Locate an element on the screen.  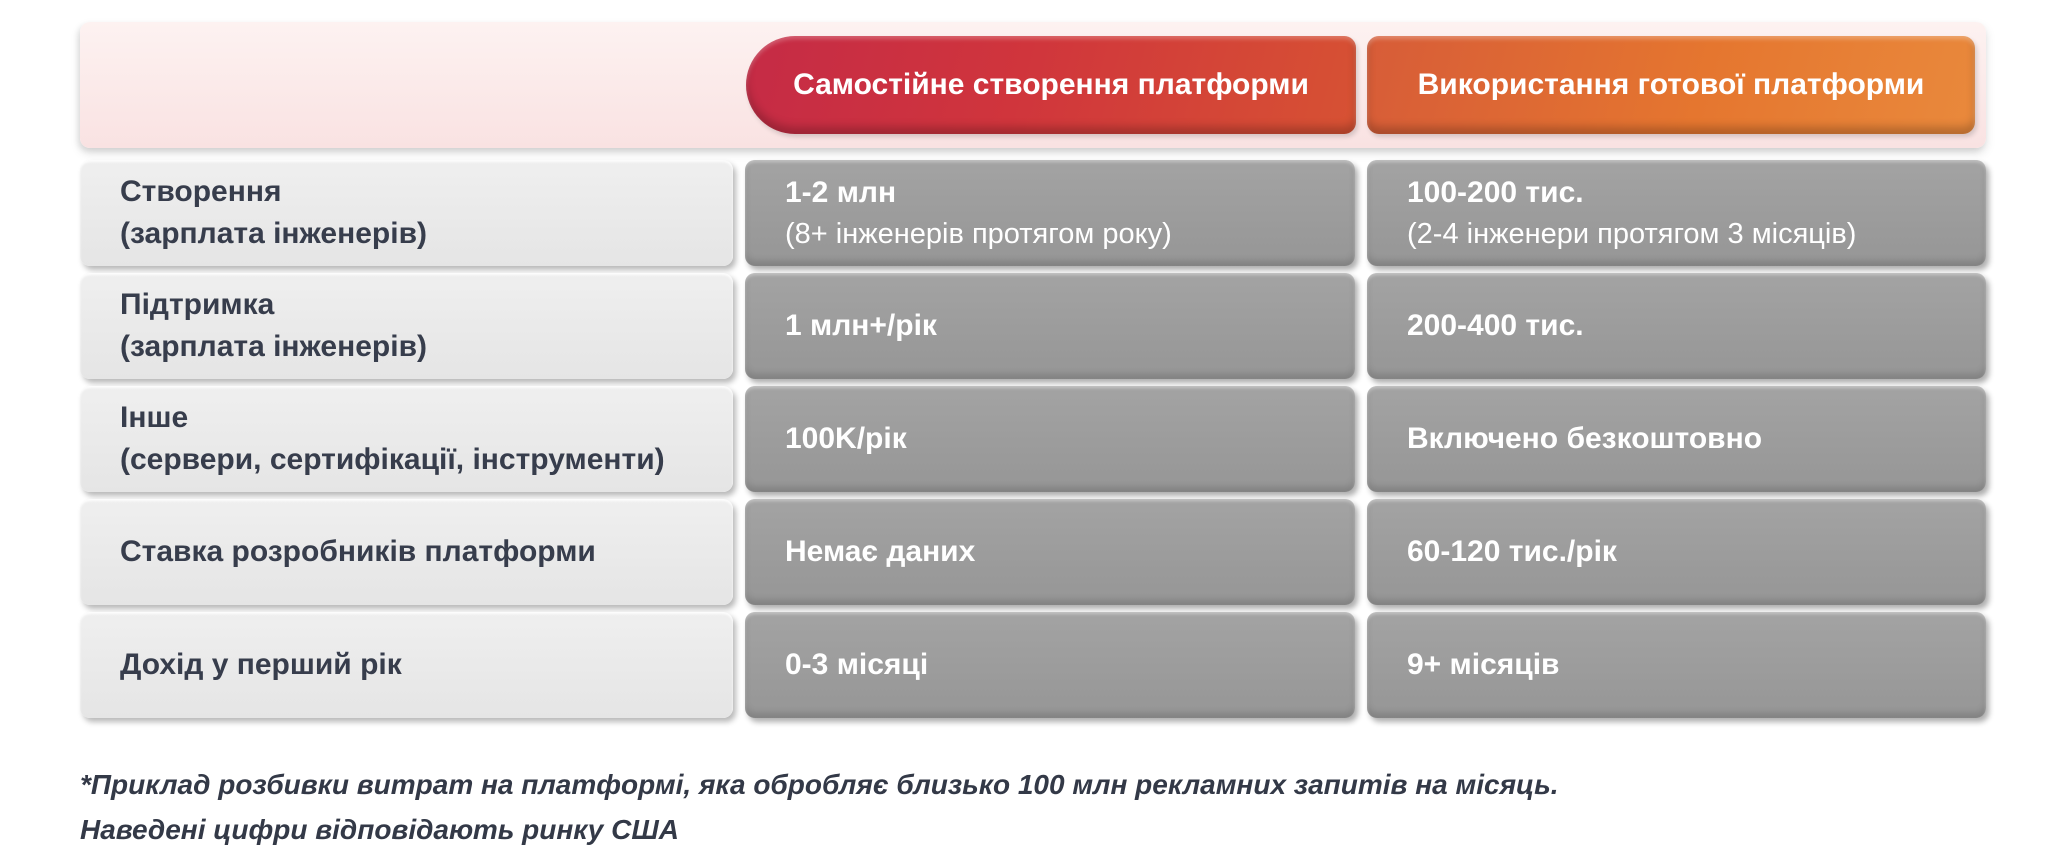
cell-self-build-other: 100K/рік is located at coordinates (1050, 439).